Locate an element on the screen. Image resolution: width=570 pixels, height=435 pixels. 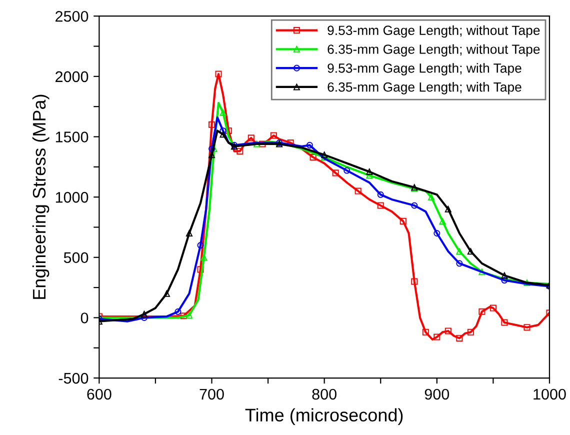
x-axis-title: Time (microsecond) is located at coordinates (324, 417).